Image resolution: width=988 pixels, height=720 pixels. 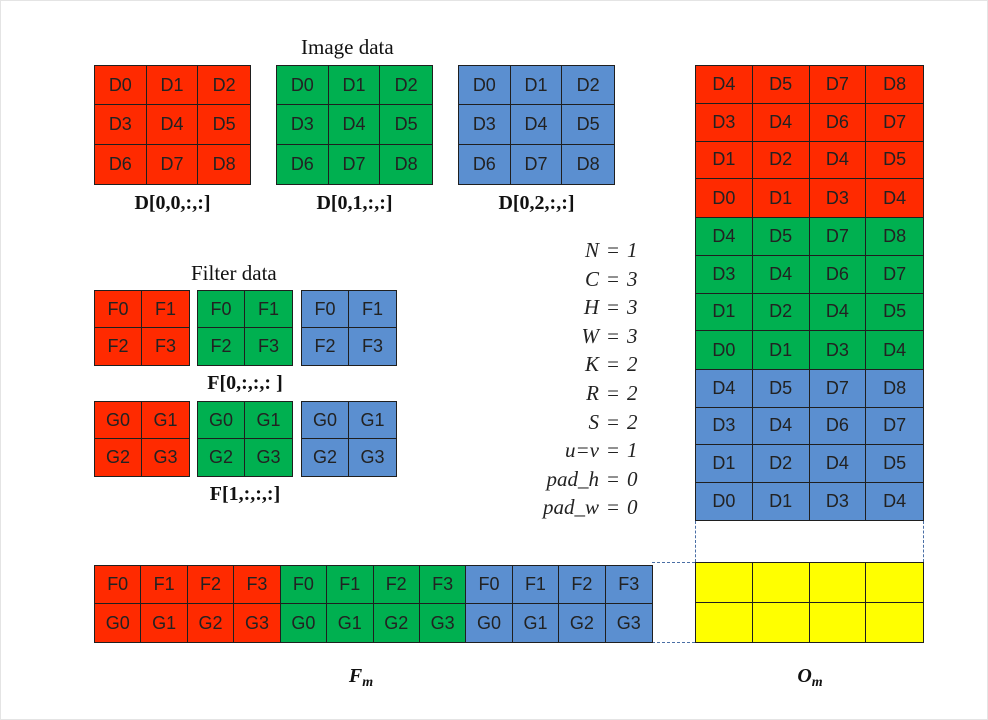 What do you see at coordinates (368, 682) in the screenshot?
I see `fm-label-sub: m` at bounding box center [368, 682].